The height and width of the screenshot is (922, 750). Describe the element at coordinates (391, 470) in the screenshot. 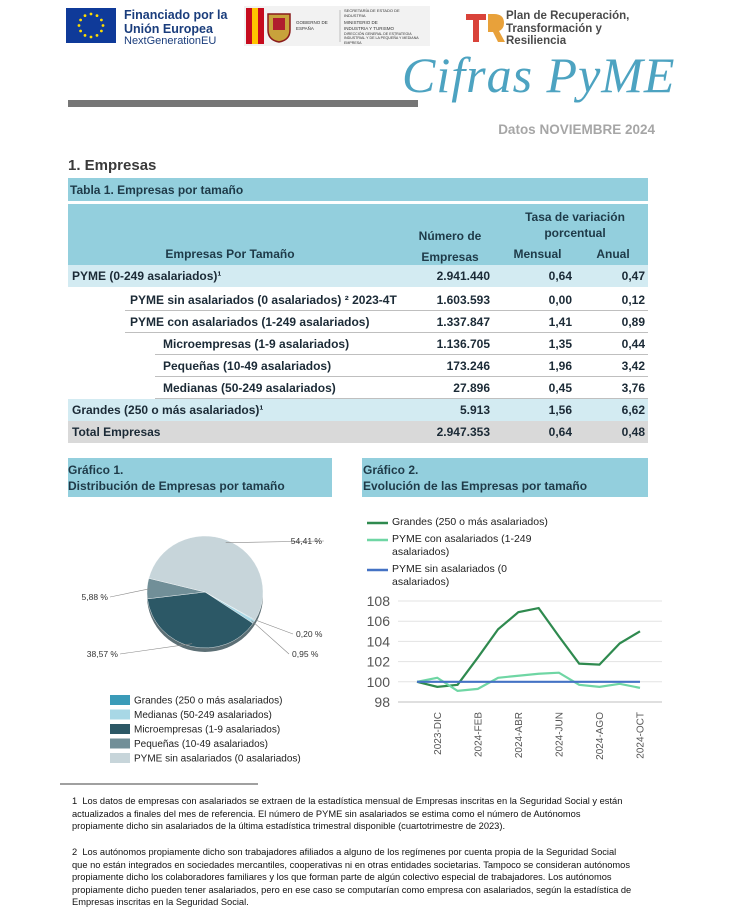

I see `chart-label: Gráfico 2.` at that location.